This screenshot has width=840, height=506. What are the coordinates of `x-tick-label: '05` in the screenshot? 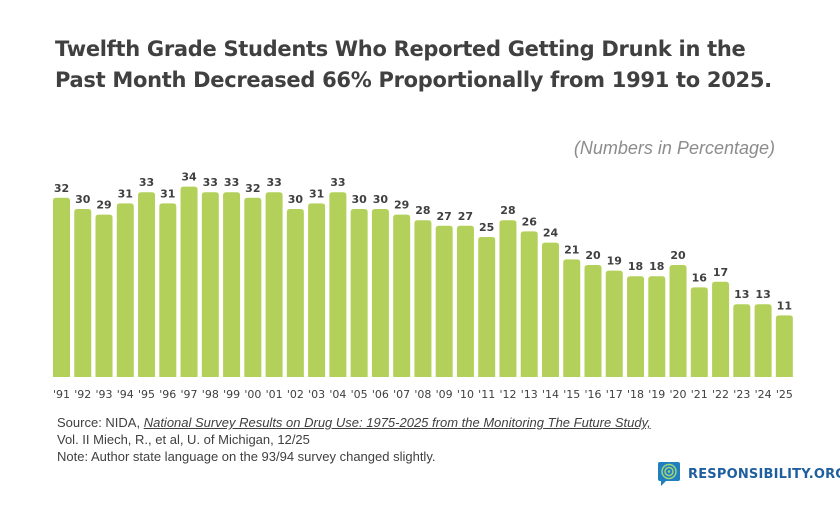 It's located at (359, 394).